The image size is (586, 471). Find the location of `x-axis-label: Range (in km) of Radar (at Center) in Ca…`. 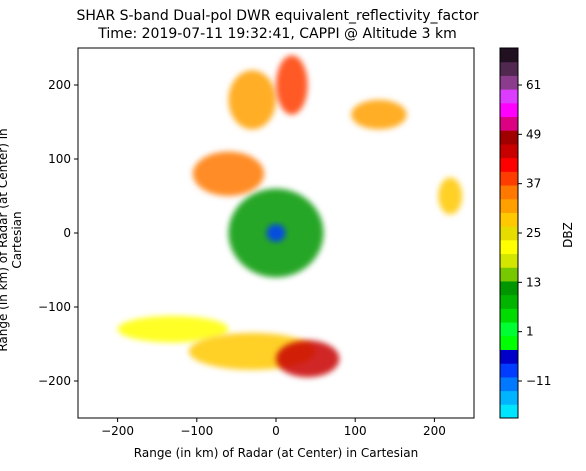

x-axis-label: Range (in km) of Radar (at Center) in Ca… is located at coordinates (276, 453).